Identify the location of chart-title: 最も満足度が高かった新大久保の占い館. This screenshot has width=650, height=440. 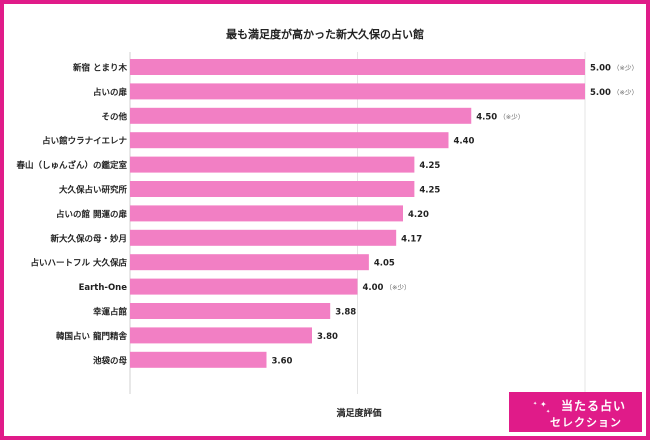
(325, 34).